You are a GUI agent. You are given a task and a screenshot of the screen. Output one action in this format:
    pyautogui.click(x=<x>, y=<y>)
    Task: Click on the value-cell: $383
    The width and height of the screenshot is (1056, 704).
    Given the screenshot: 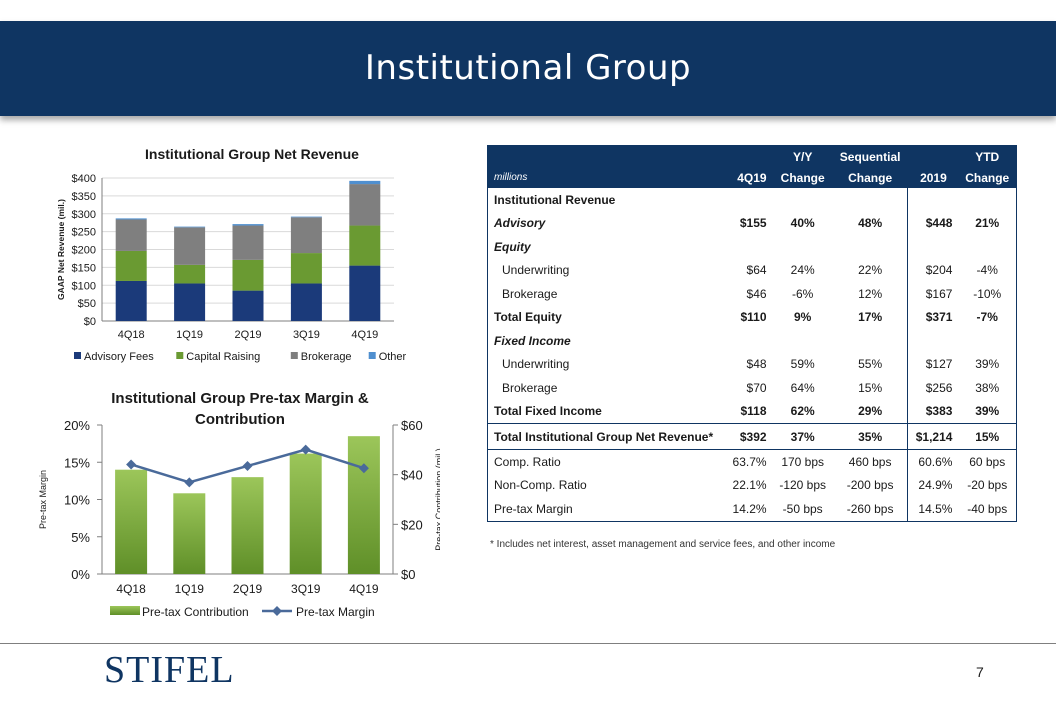 What is the action you would take?
    pyautogui.click(x=933, y=411)
    